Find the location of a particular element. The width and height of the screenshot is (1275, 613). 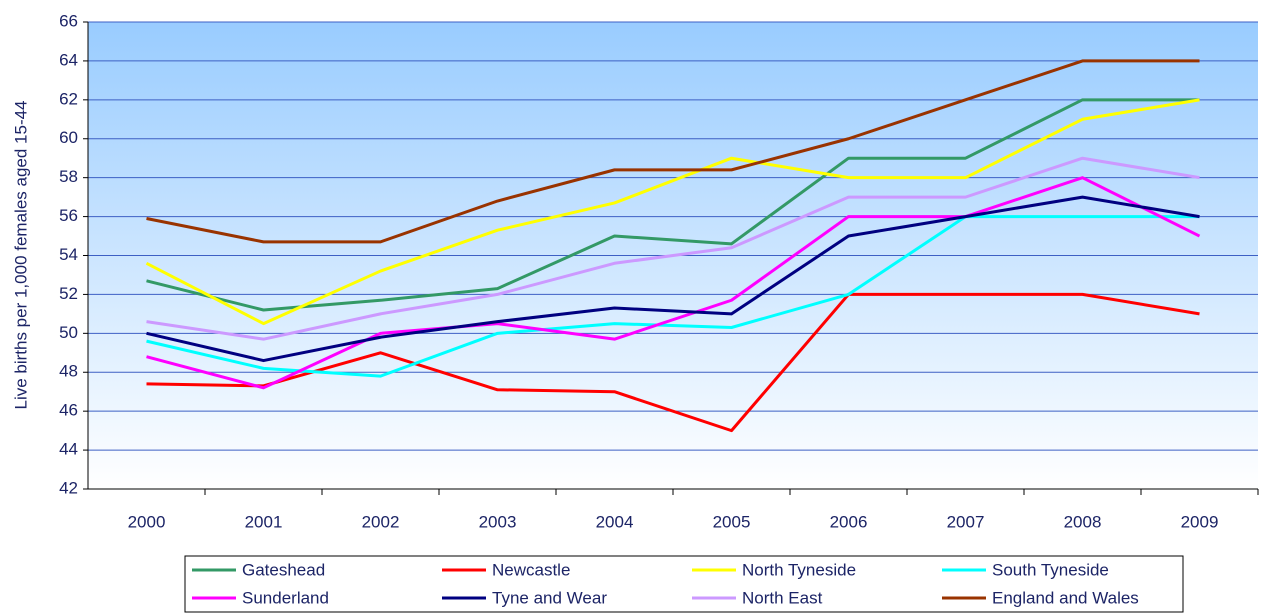

legend-label: Sunderland is located at coordinates (285, 597).